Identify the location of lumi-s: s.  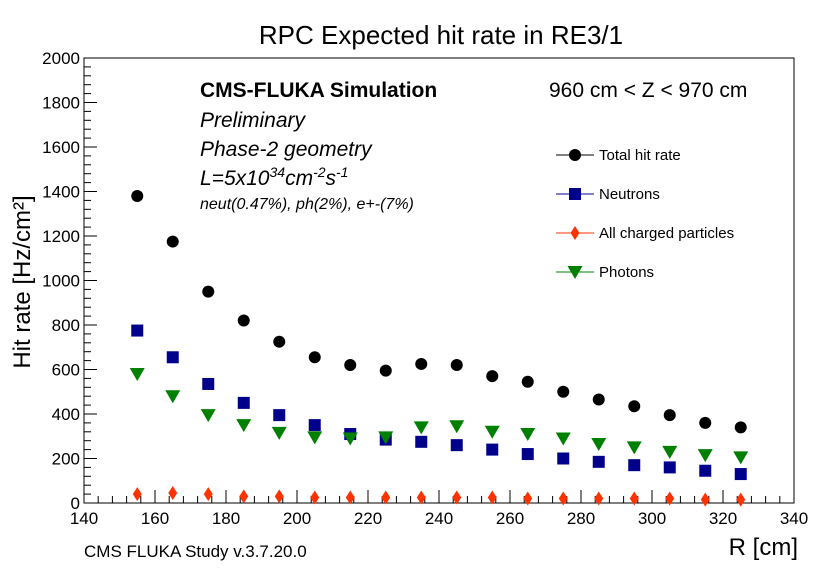
(331, 178).